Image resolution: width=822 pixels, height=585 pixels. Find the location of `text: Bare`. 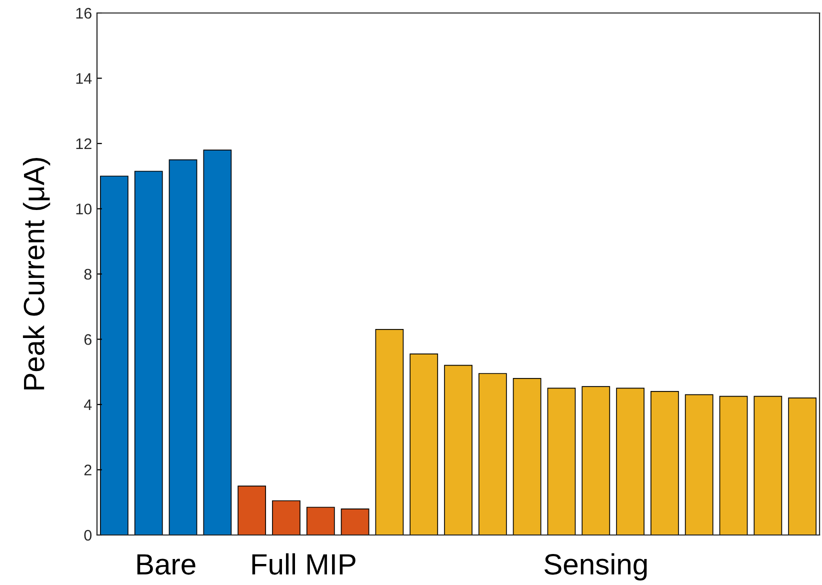

text: Bare is located at coordinates (166, 564).